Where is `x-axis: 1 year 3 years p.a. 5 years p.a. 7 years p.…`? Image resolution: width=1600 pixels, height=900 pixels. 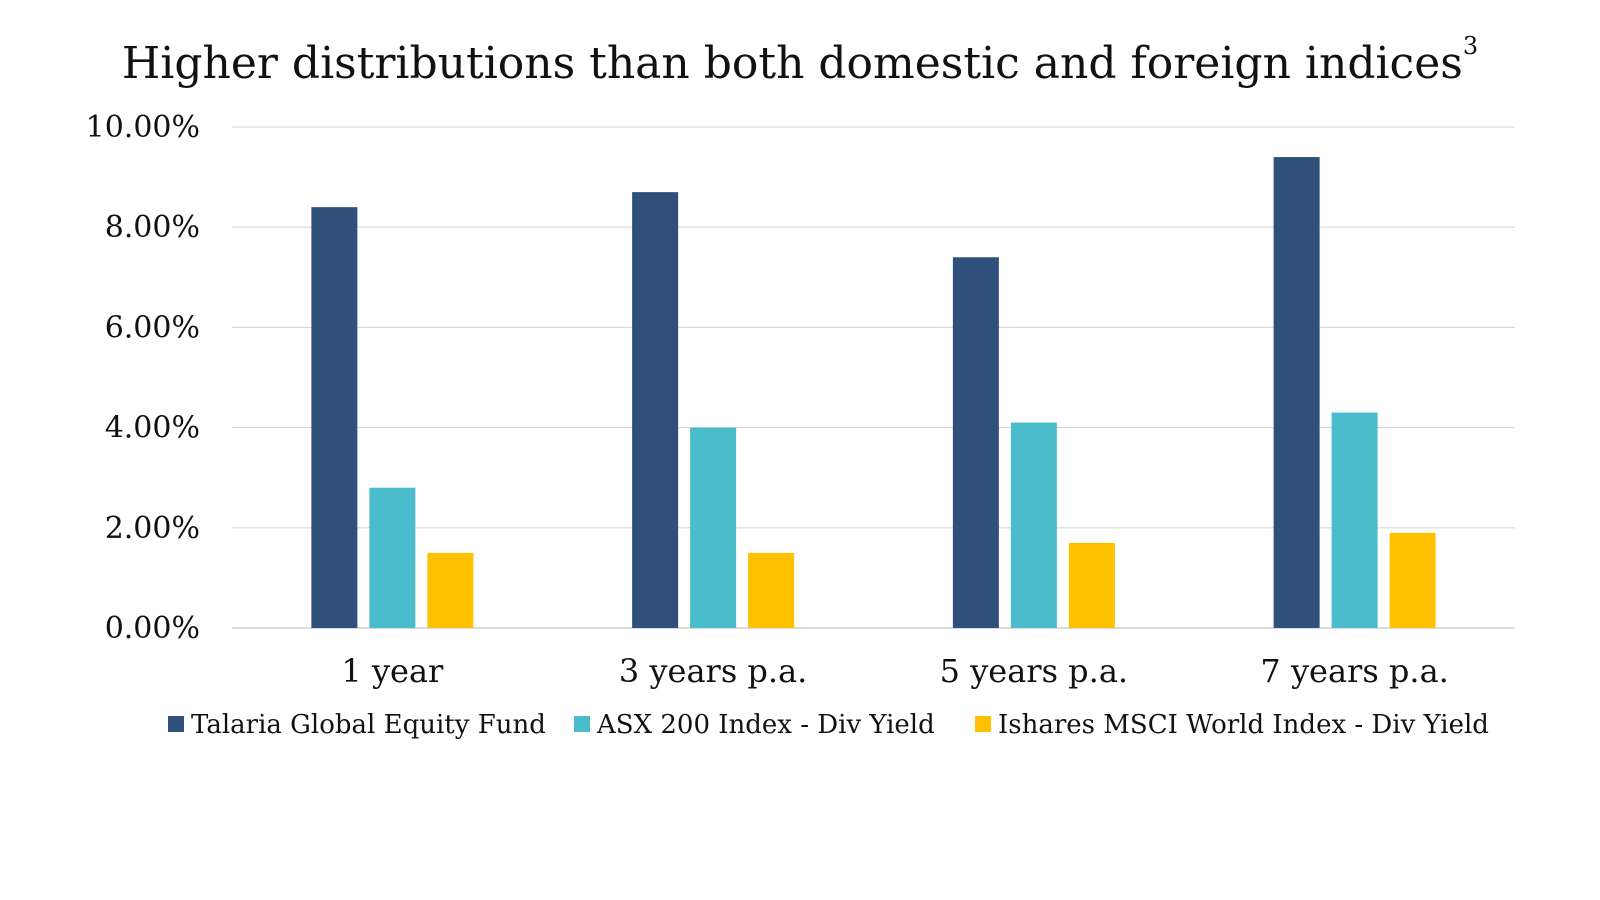 x-axis: 1 year 3 years p.a. 5 years p.a. 7 years p.… is located at coordinates (894, 671).